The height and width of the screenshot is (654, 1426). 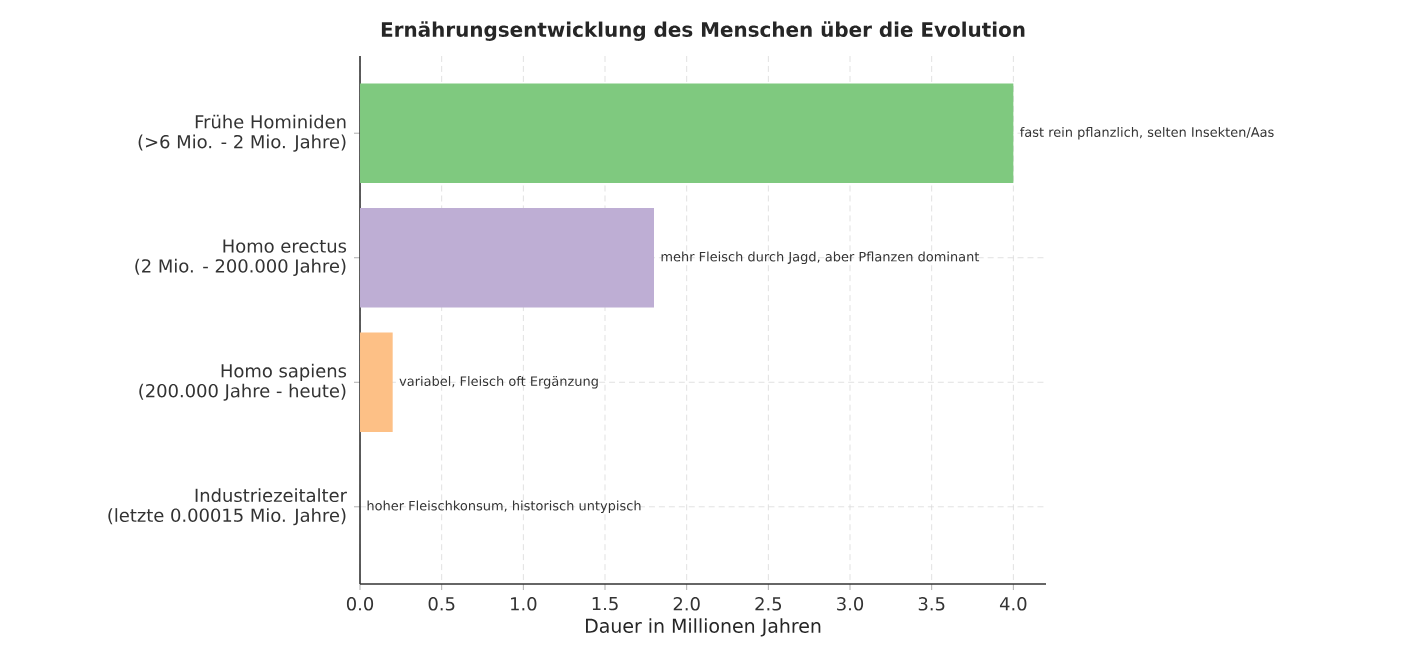 What do you see at coordinates (243, 382) in the screenshot?
I see `y-tick-label: Homo sapiens (200.000 Jahre - heute)` at bounding box center [243, 382].